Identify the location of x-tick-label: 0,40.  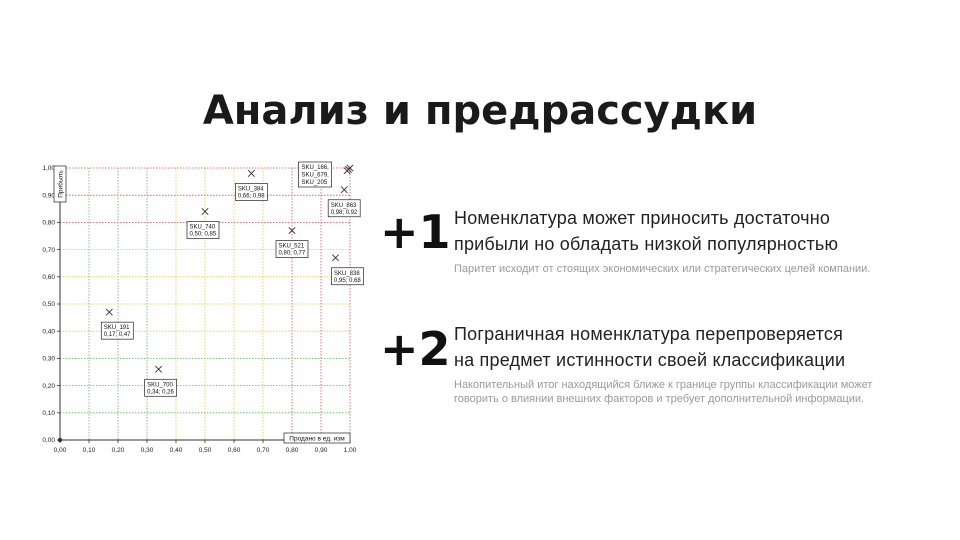
(176, 450).